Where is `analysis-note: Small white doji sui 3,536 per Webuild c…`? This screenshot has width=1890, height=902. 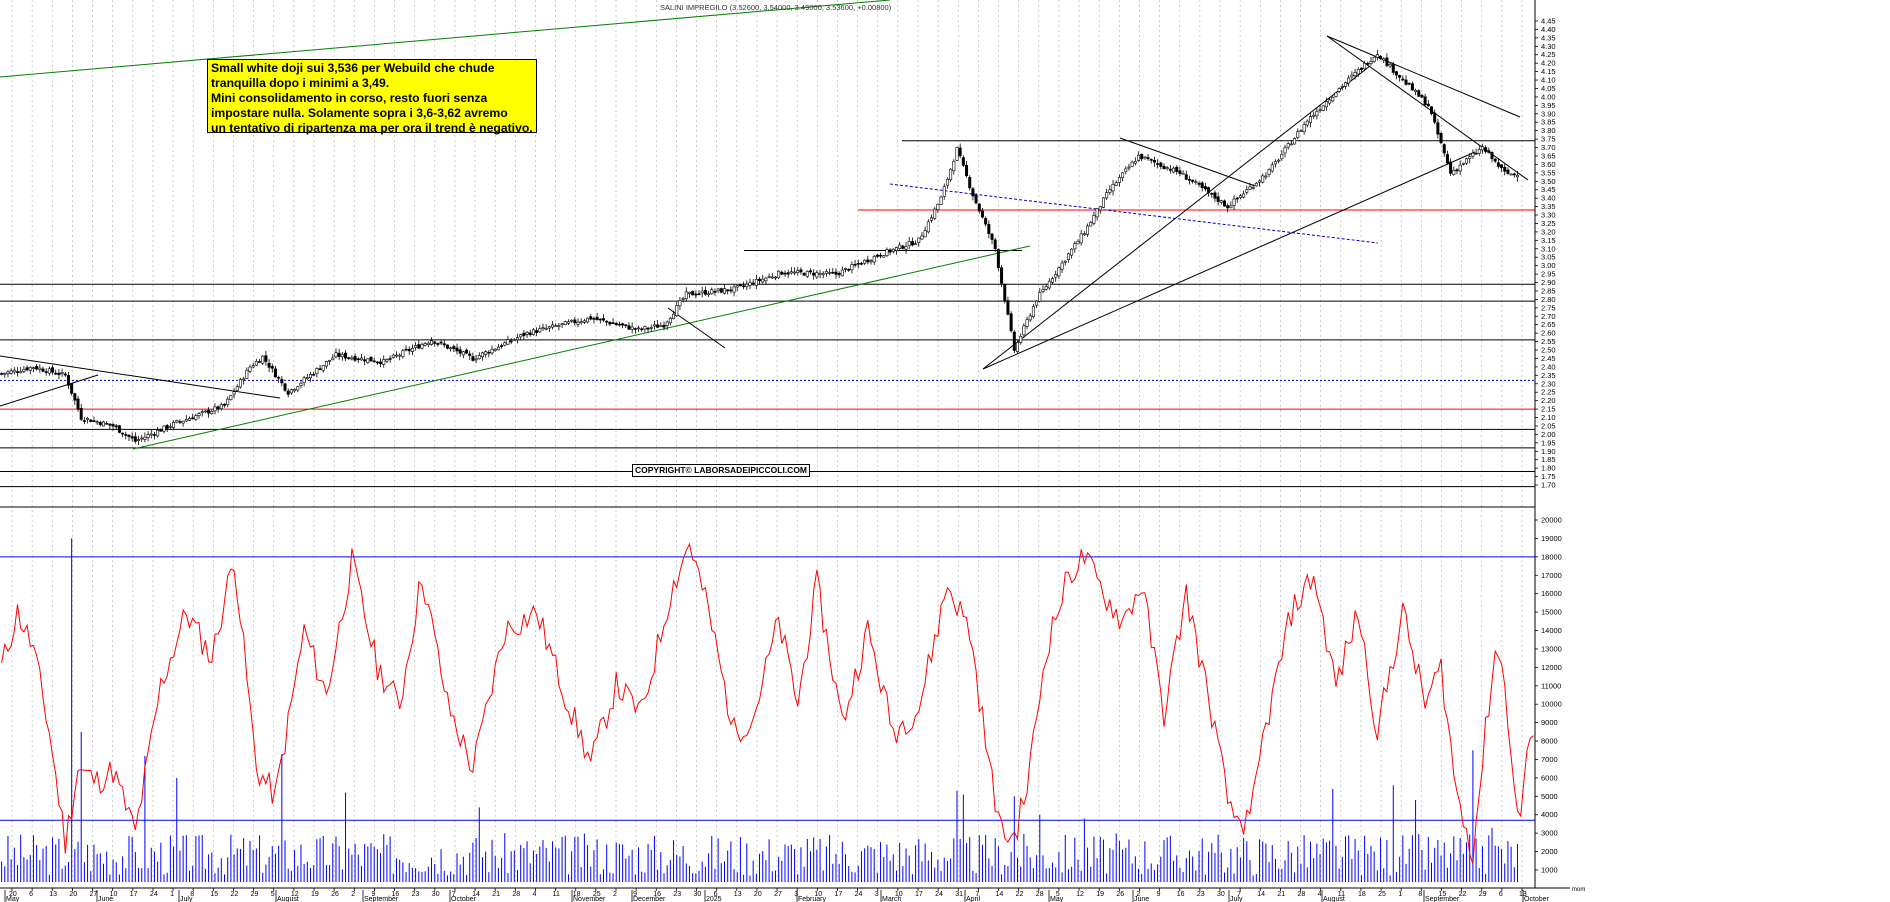
analysis-note: Small white doji sui 3,536 per Webuild c… is located at coordinates (372, 97).